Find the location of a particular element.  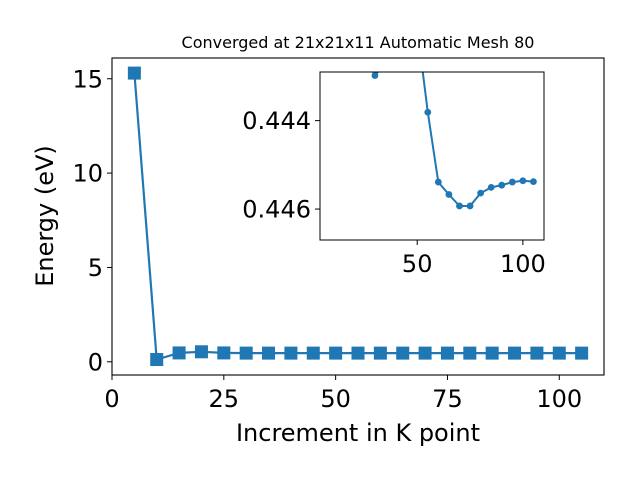

inset-x-tick-label: 50 is located at coordinates (417, 264).